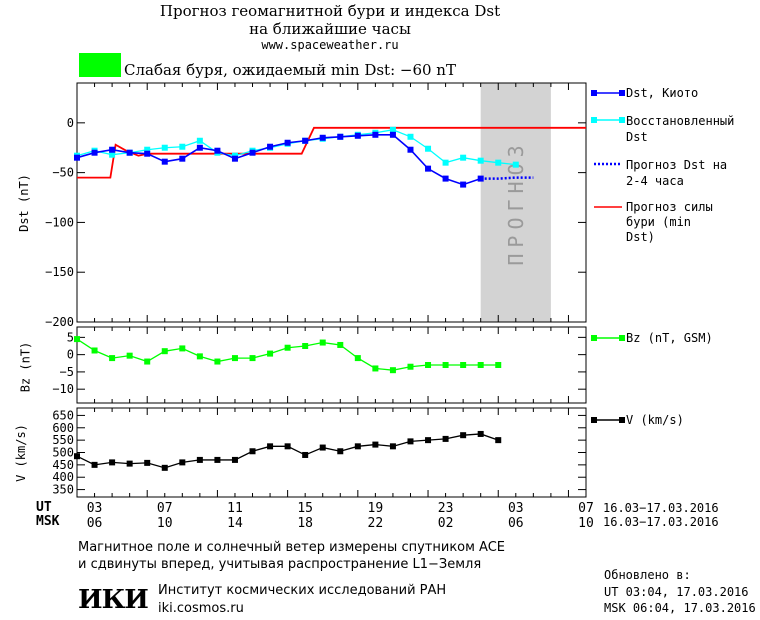 This screenshot has height=620, width=760. Describe the element at coordinates (67, 372) in the screenshot. I see `y-tick-label: −5` at that location.